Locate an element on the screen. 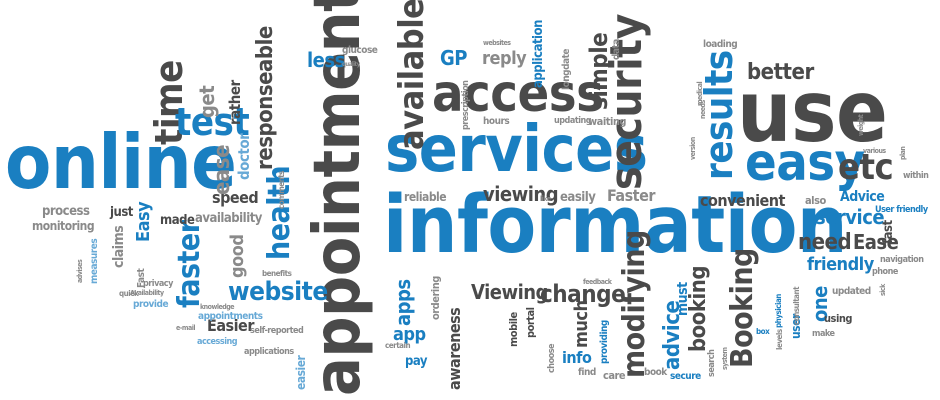 This screenshot has height=400, width=940. word: available is located at coordinates (412, 75).